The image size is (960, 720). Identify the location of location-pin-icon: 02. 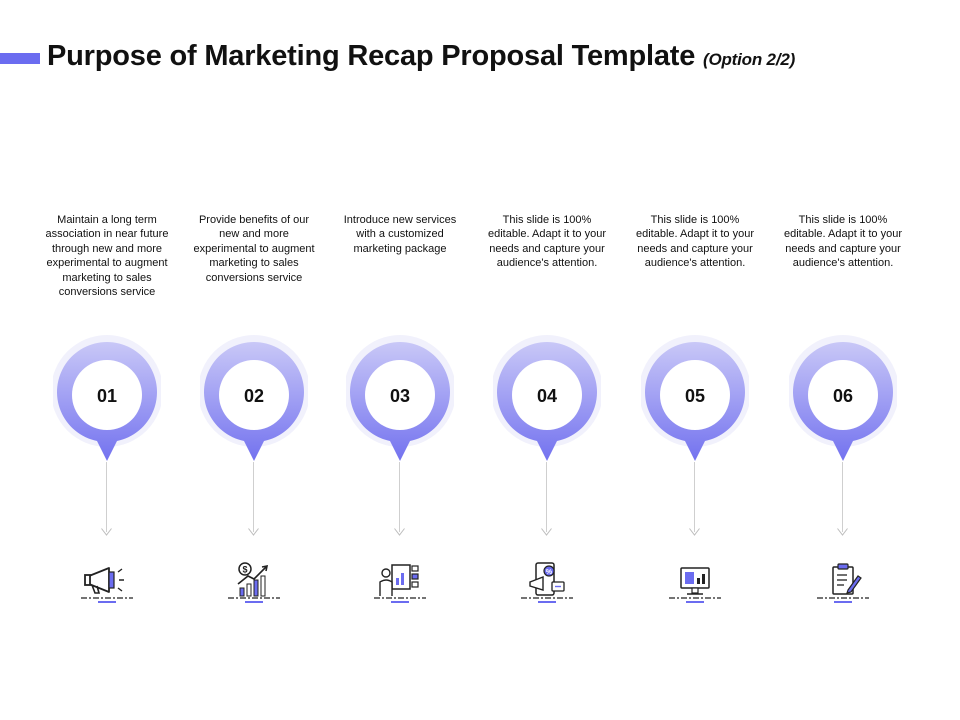
(254, 398).